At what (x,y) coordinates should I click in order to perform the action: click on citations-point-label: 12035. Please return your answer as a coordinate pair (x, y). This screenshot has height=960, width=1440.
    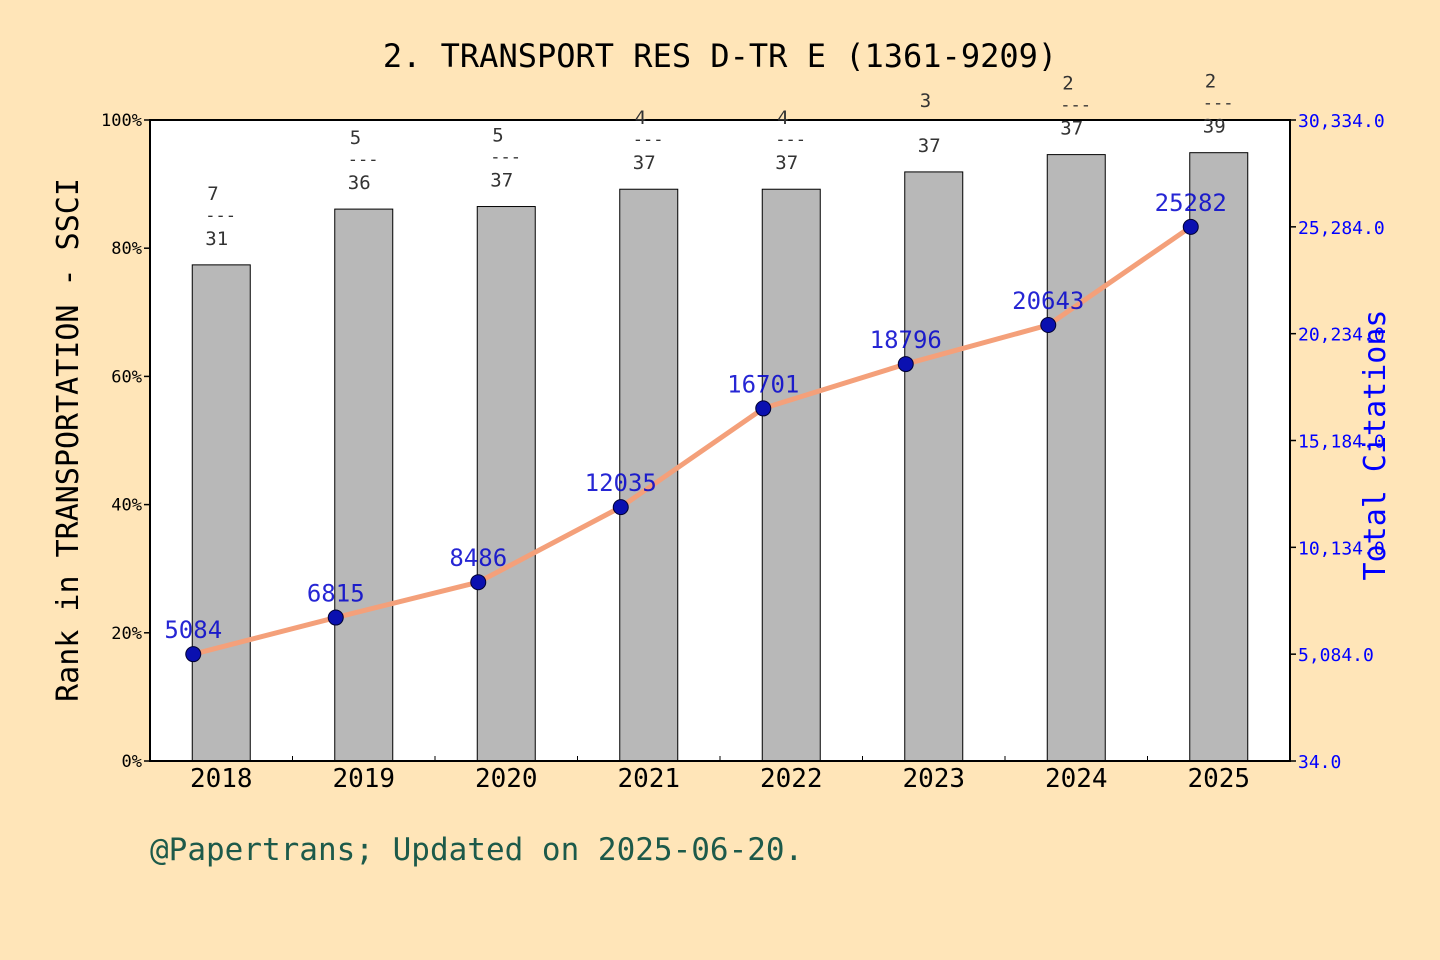
    Looking at the image, I should click on (621, 483).